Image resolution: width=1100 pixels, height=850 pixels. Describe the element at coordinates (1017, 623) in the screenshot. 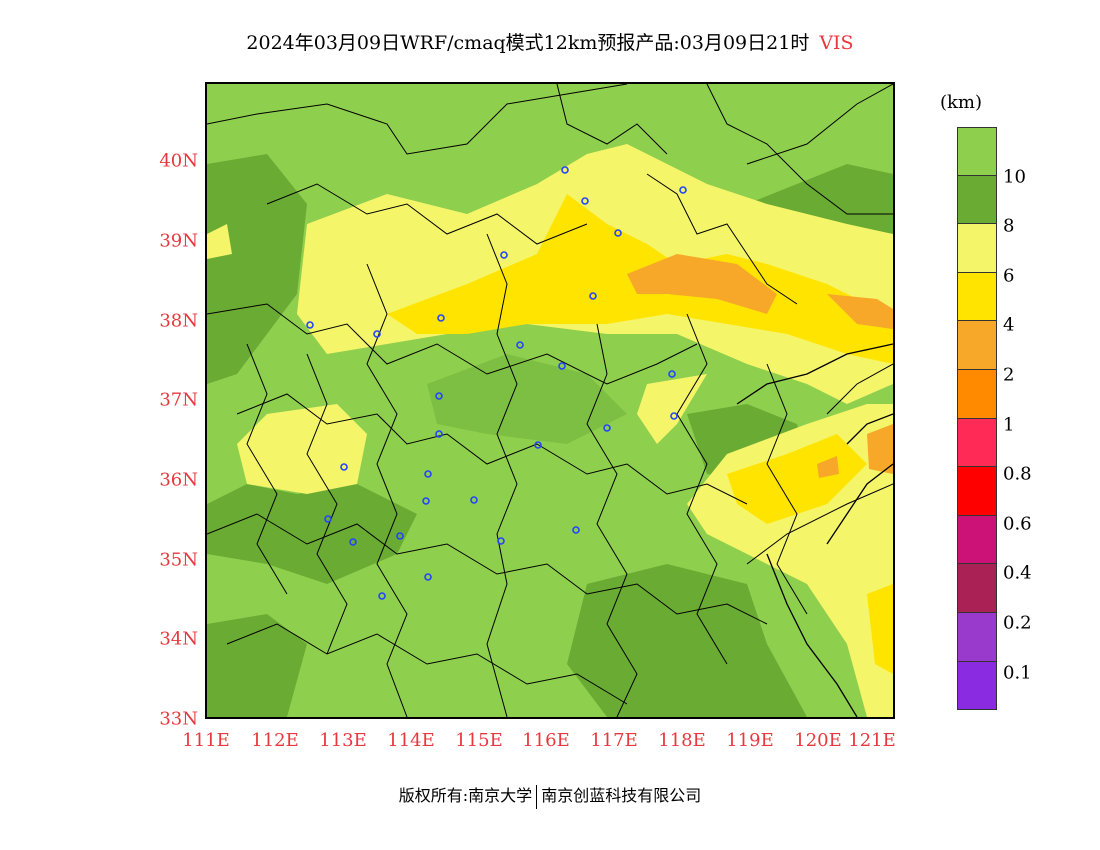

I see `colorbar-label: 0.2` at that location.